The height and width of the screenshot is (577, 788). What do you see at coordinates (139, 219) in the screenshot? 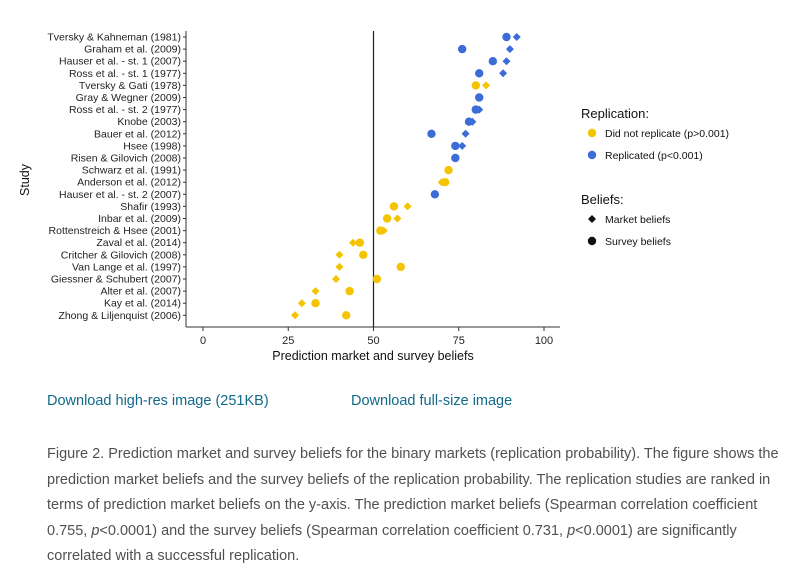
I see `study-label: Inbar et al. (2009)` at bounding box center [139, 219].